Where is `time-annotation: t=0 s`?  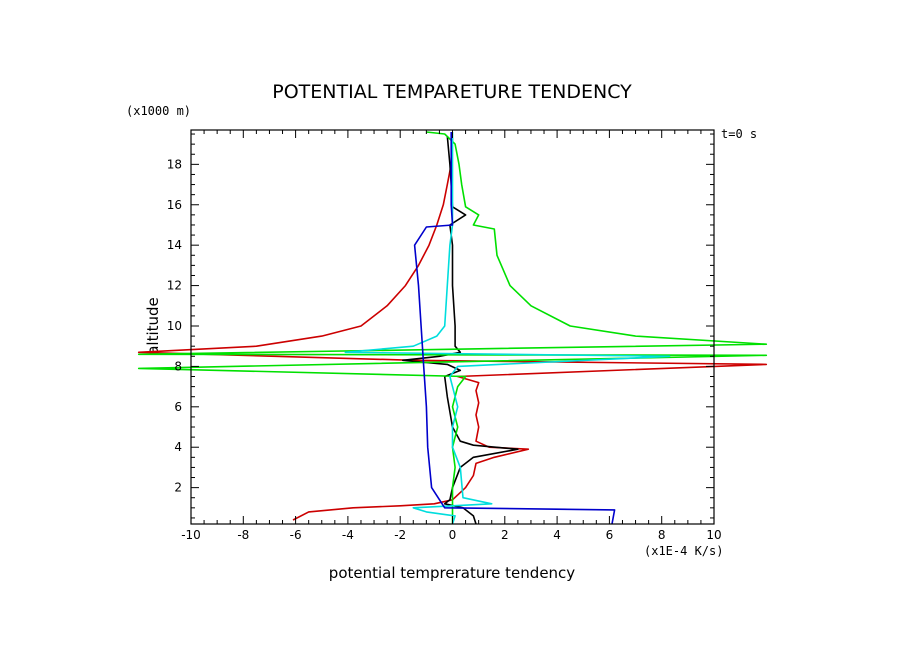 time-annotation: t=0 s is located at coordinates (739, 134).